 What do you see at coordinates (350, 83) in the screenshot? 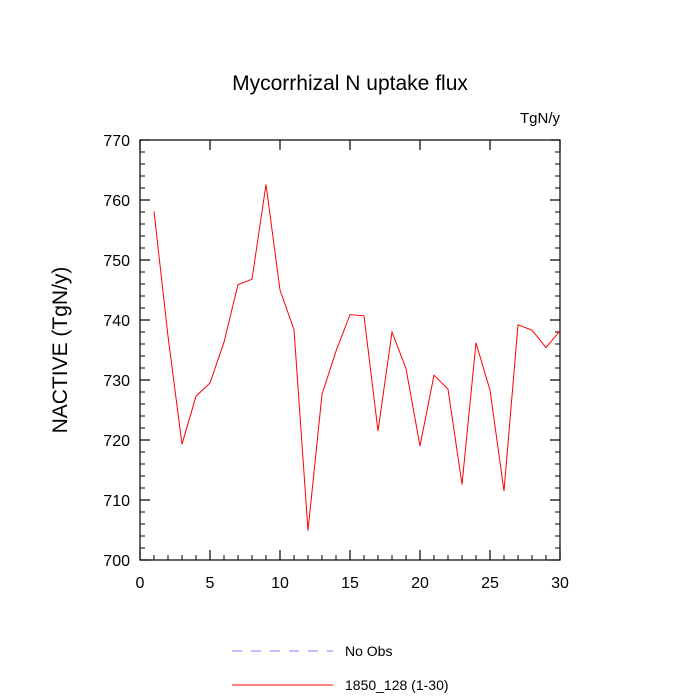
I see `chart-title: Mycorrhizal N uptake flux` at bounding box center [350, 83].